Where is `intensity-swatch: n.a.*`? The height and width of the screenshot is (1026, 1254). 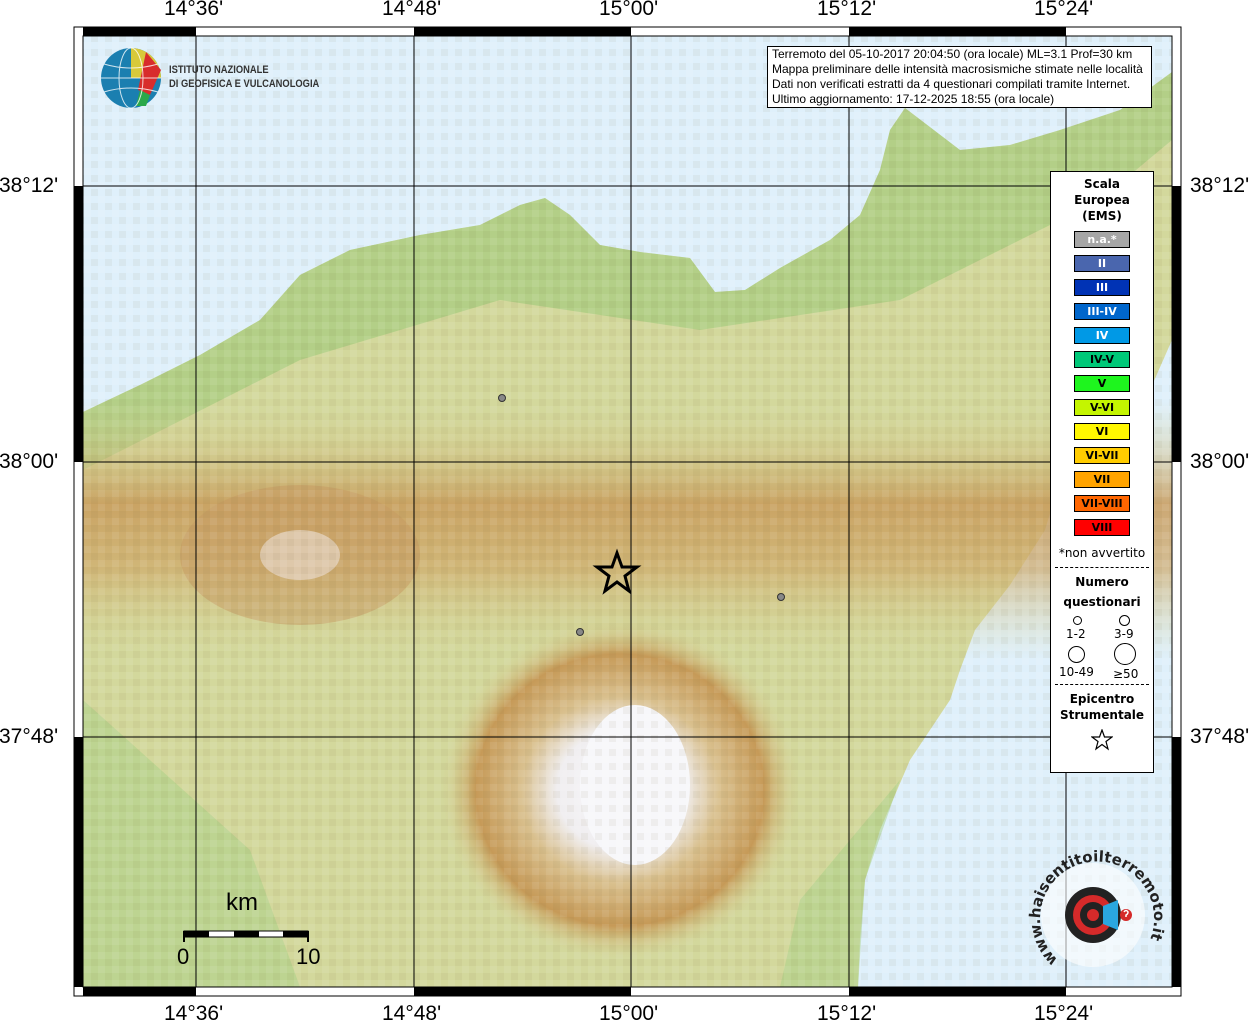
intensity-swatch: n.a.* is located at coordinates (1102, 239).